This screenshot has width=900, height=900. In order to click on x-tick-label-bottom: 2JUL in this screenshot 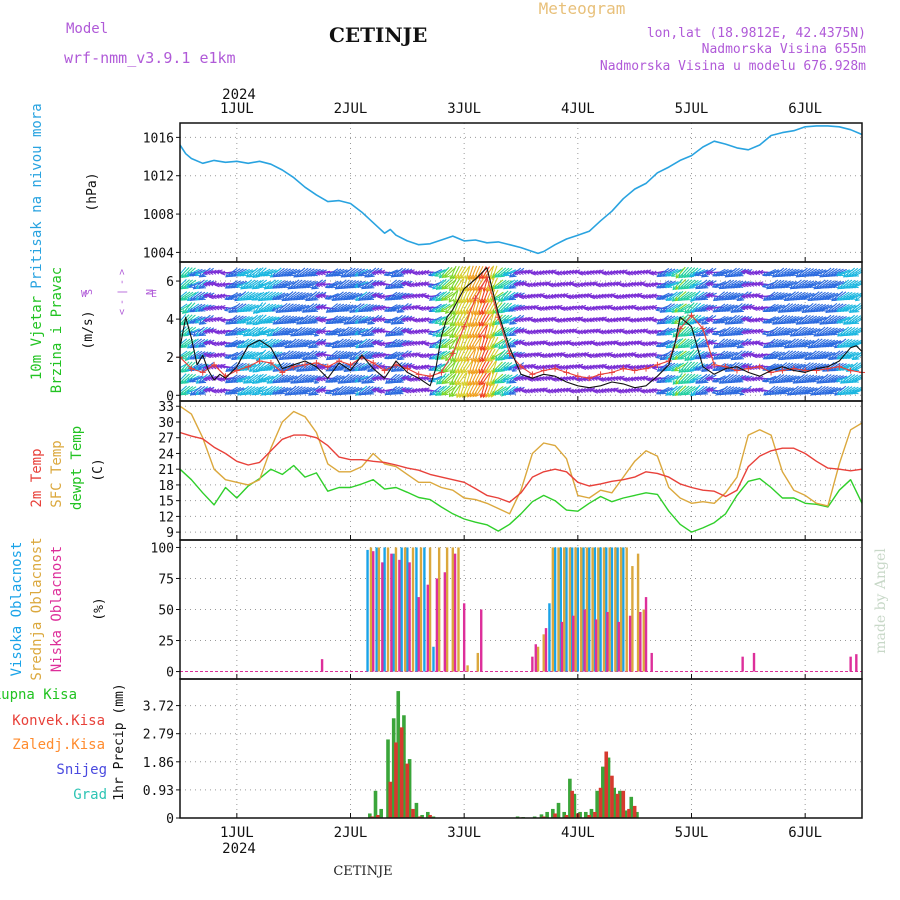, I will do `click(351, 833)`.